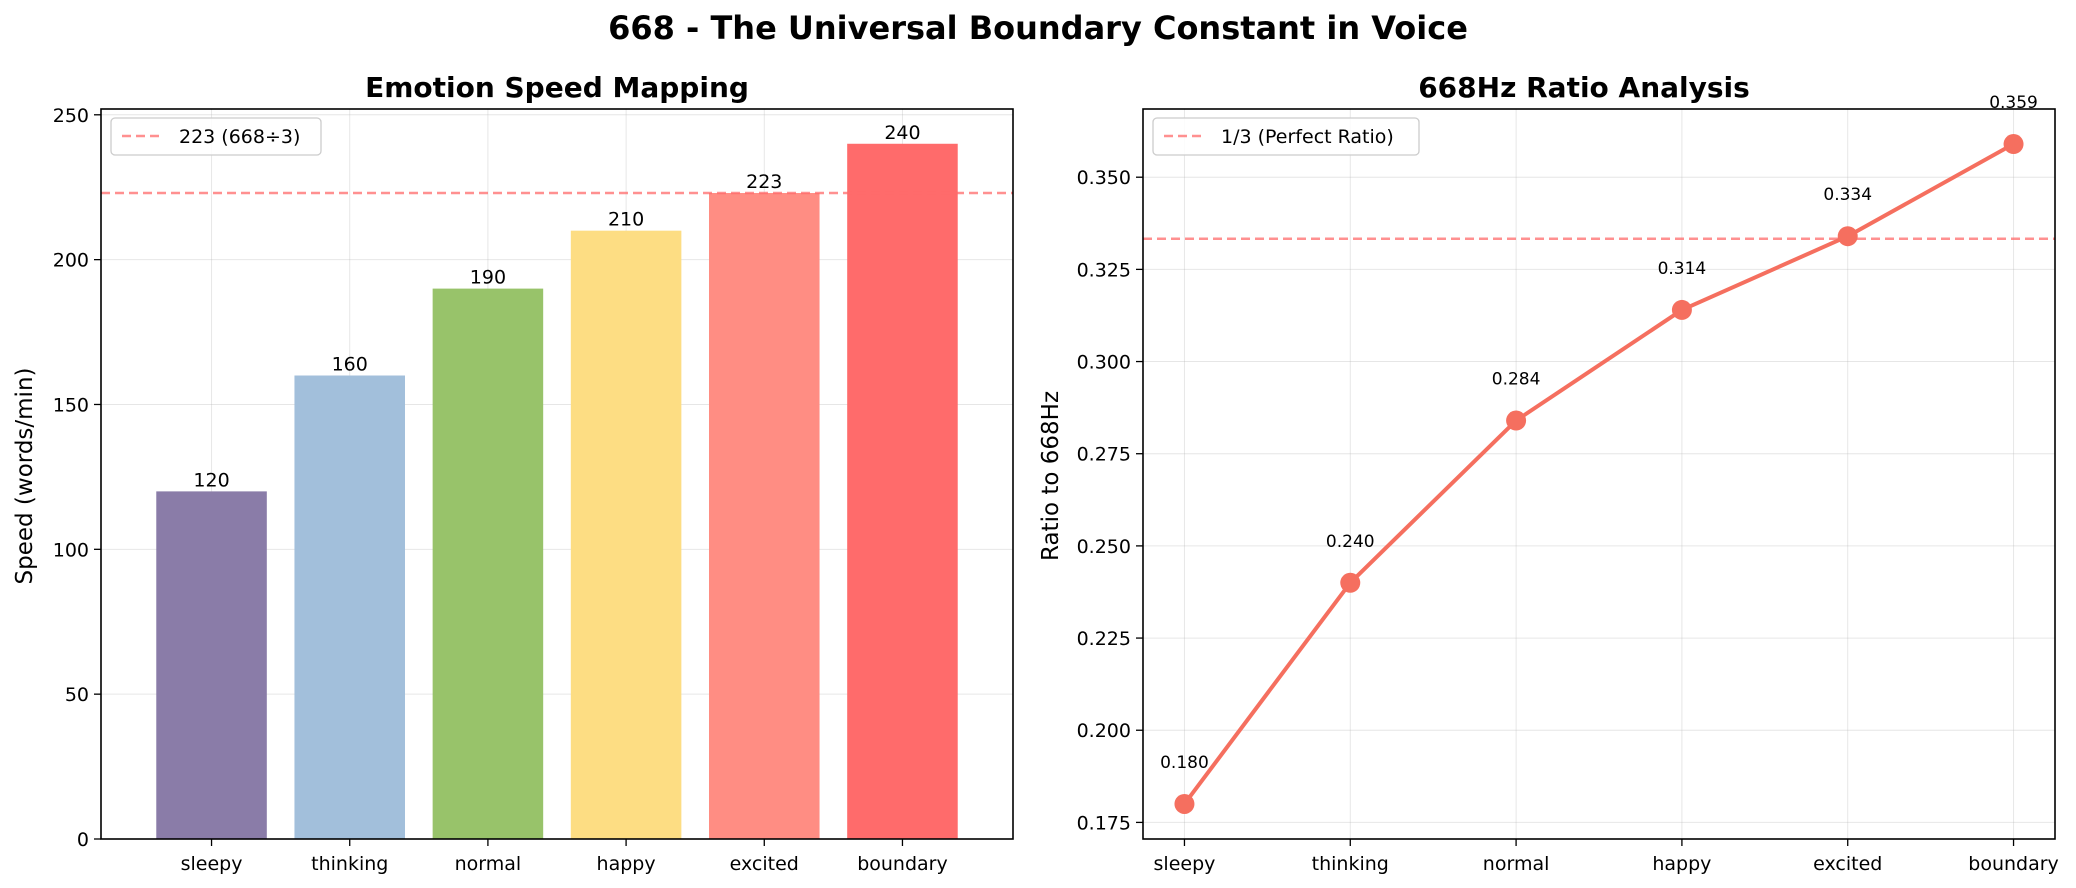 The width and height of the screenshot is (2076, 888). I want to click on line-value-label: 0.240, so click(1350, 542).